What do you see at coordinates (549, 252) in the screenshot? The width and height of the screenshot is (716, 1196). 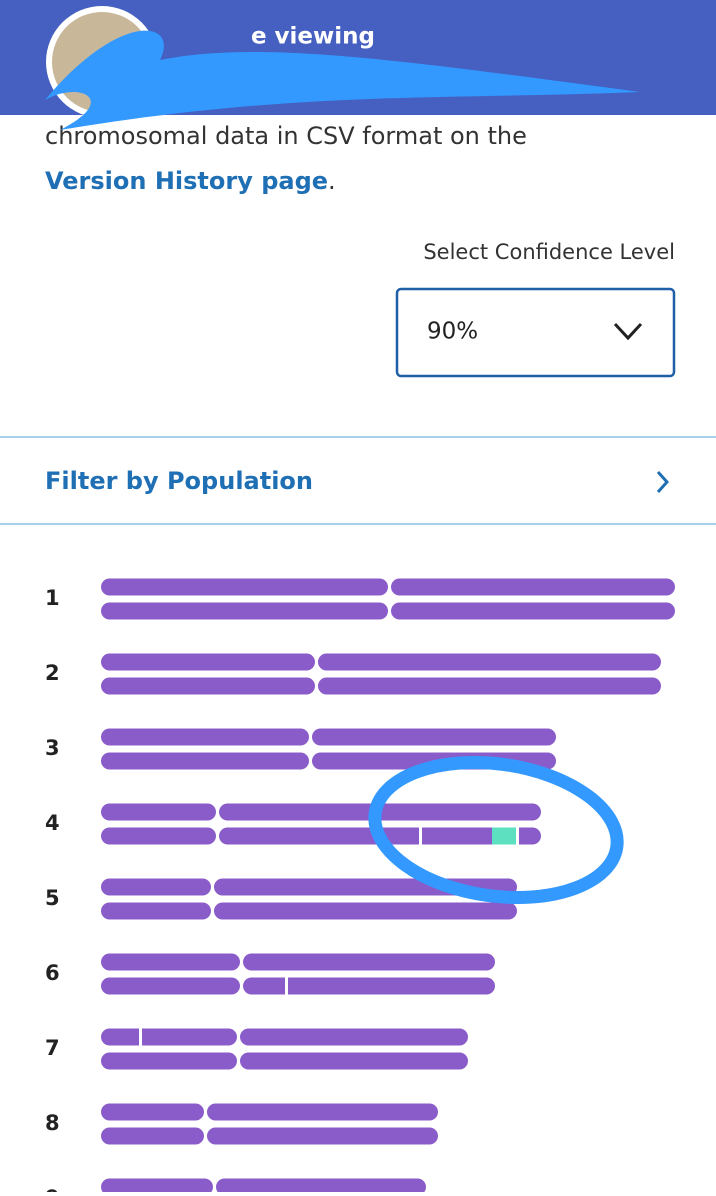 I see `confidence-label: Select Confidence Level` at bounding box center [549, 252].